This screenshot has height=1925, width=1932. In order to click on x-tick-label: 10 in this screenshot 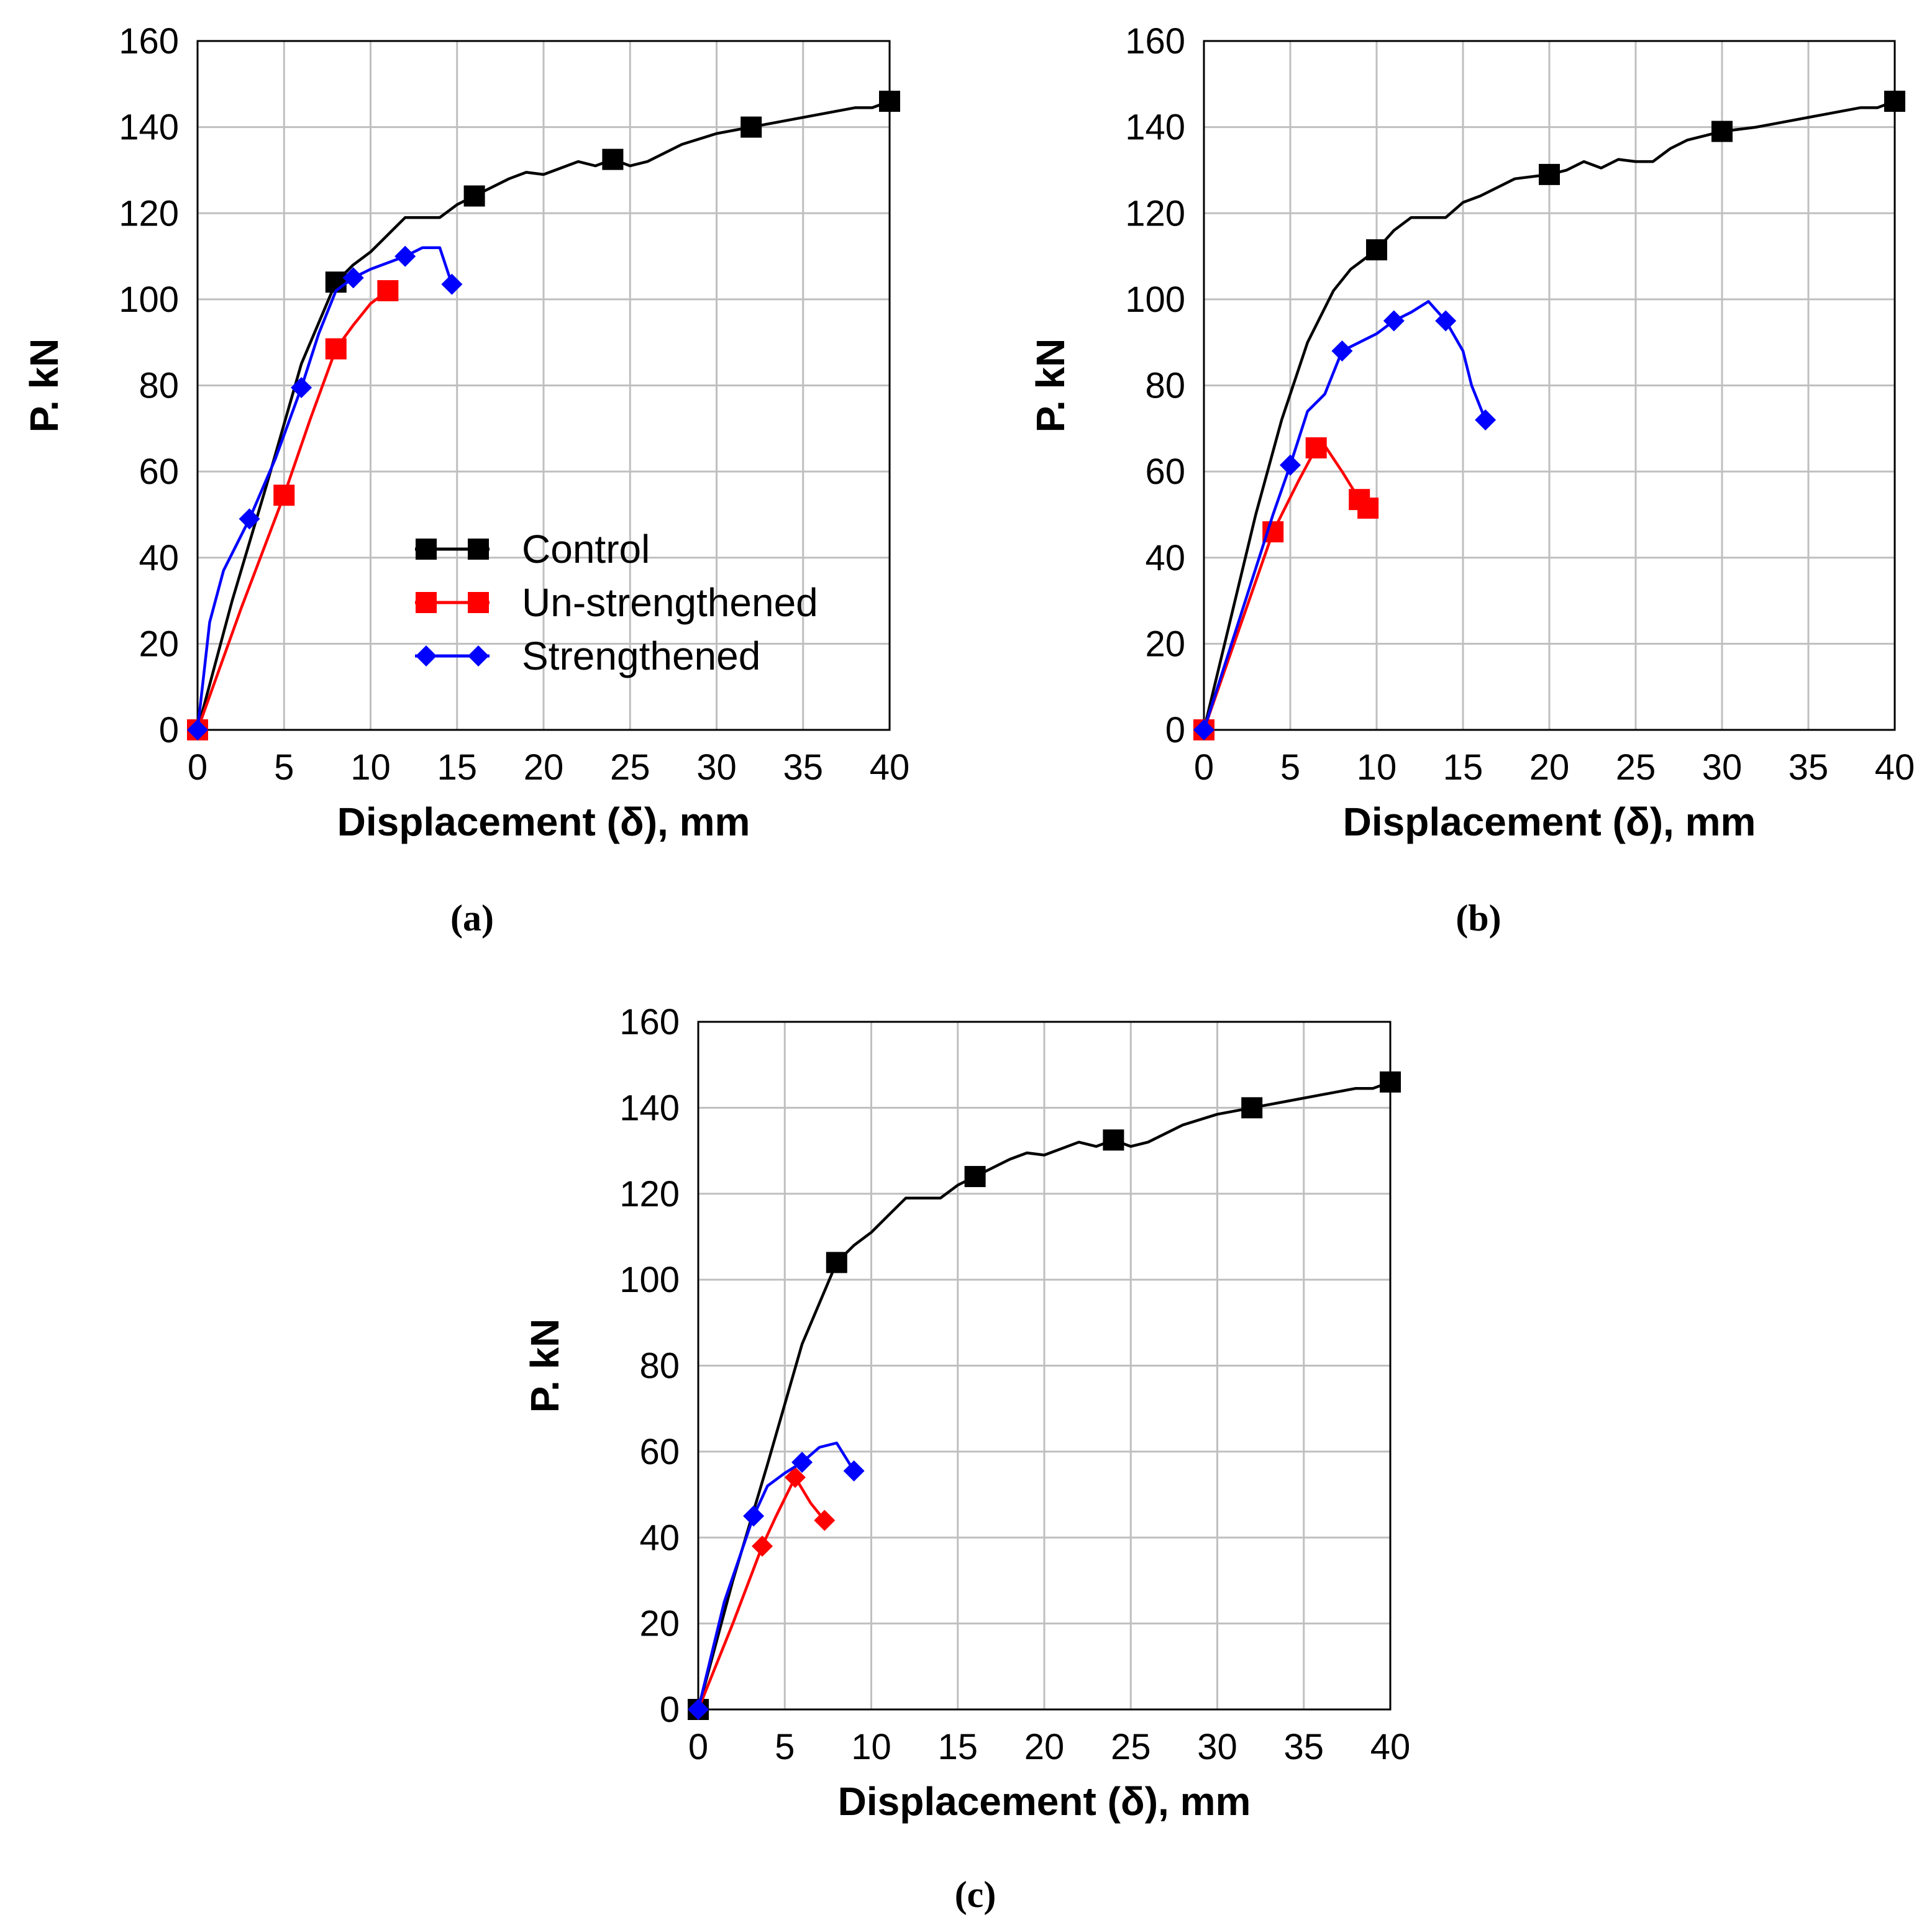, I will do `click(1377, 767)`.